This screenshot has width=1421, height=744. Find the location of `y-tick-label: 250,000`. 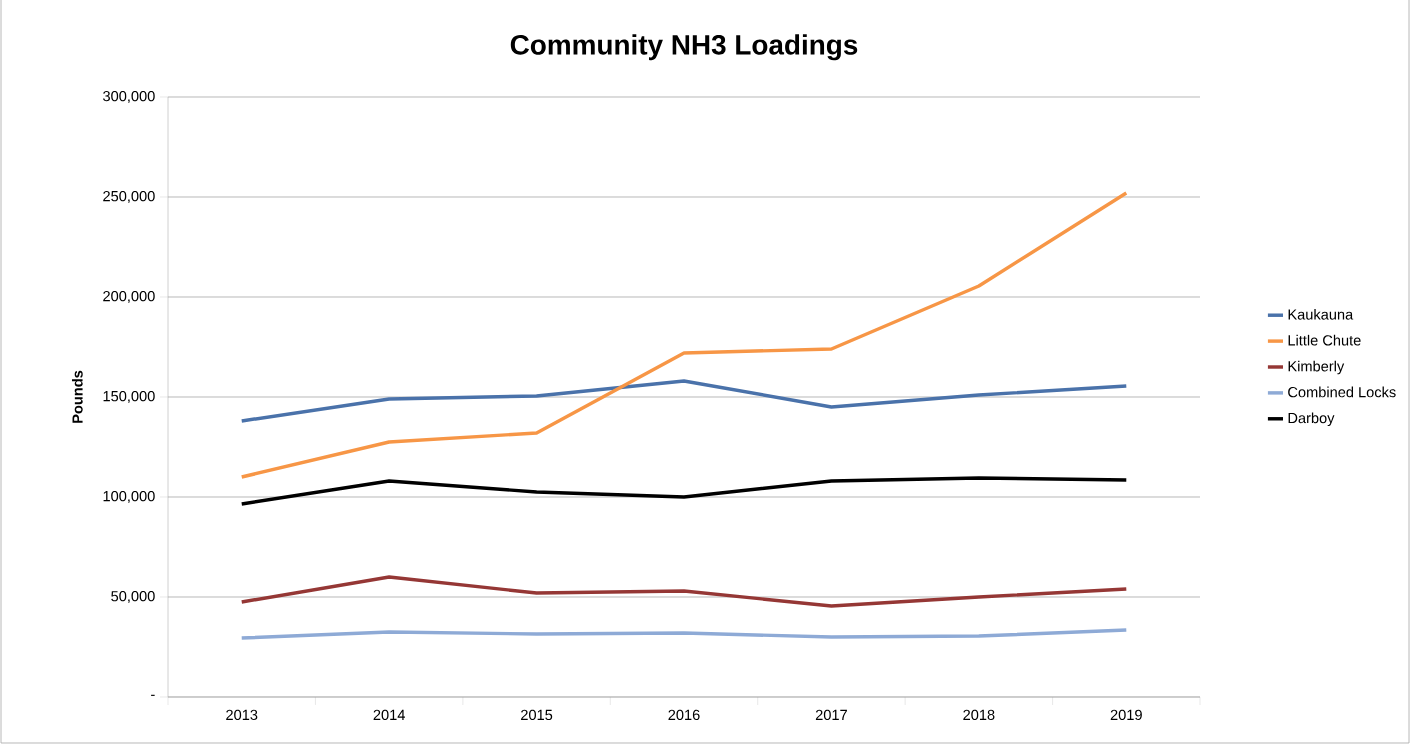

y-tick-label: 250,000 is located at coordinates (129, 197).